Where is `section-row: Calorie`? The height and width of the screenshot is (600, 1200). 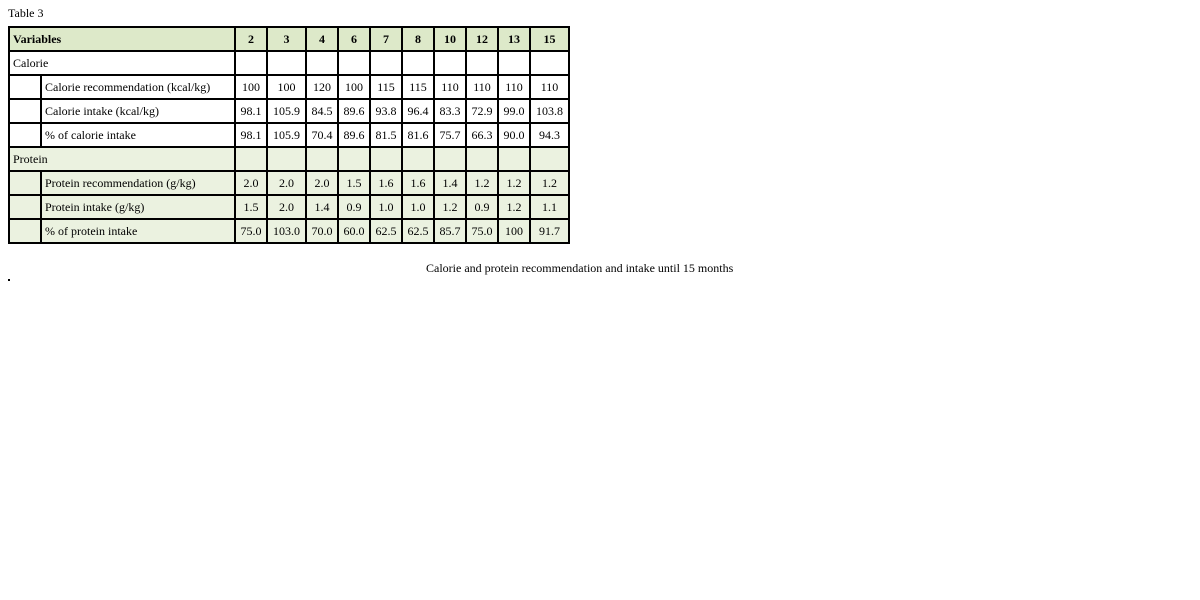
section-row: Calorie is located at coordinates (289, 63).